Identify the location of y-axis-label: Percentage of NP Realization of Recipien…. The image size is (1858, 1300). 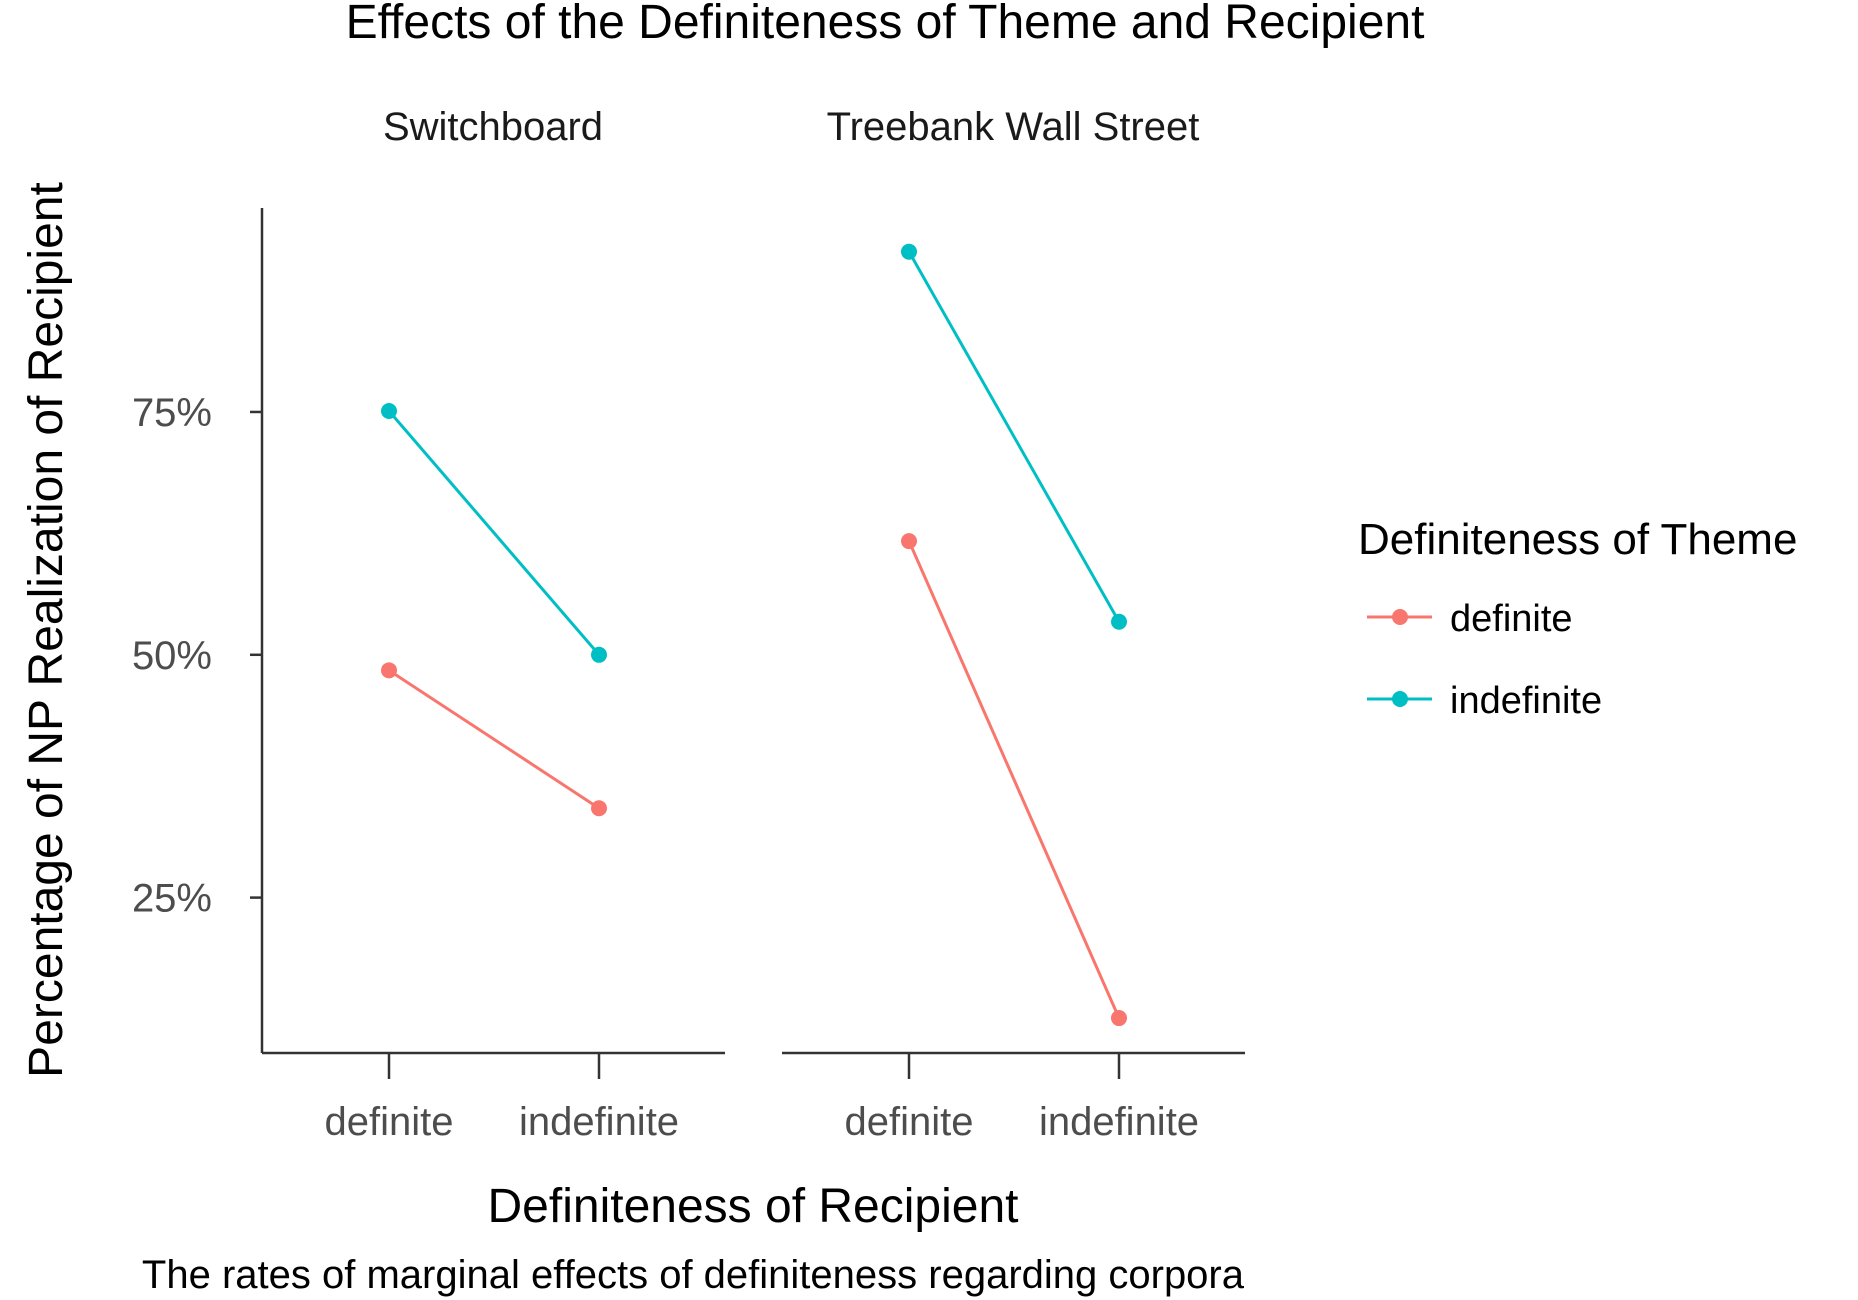
(46, 630).